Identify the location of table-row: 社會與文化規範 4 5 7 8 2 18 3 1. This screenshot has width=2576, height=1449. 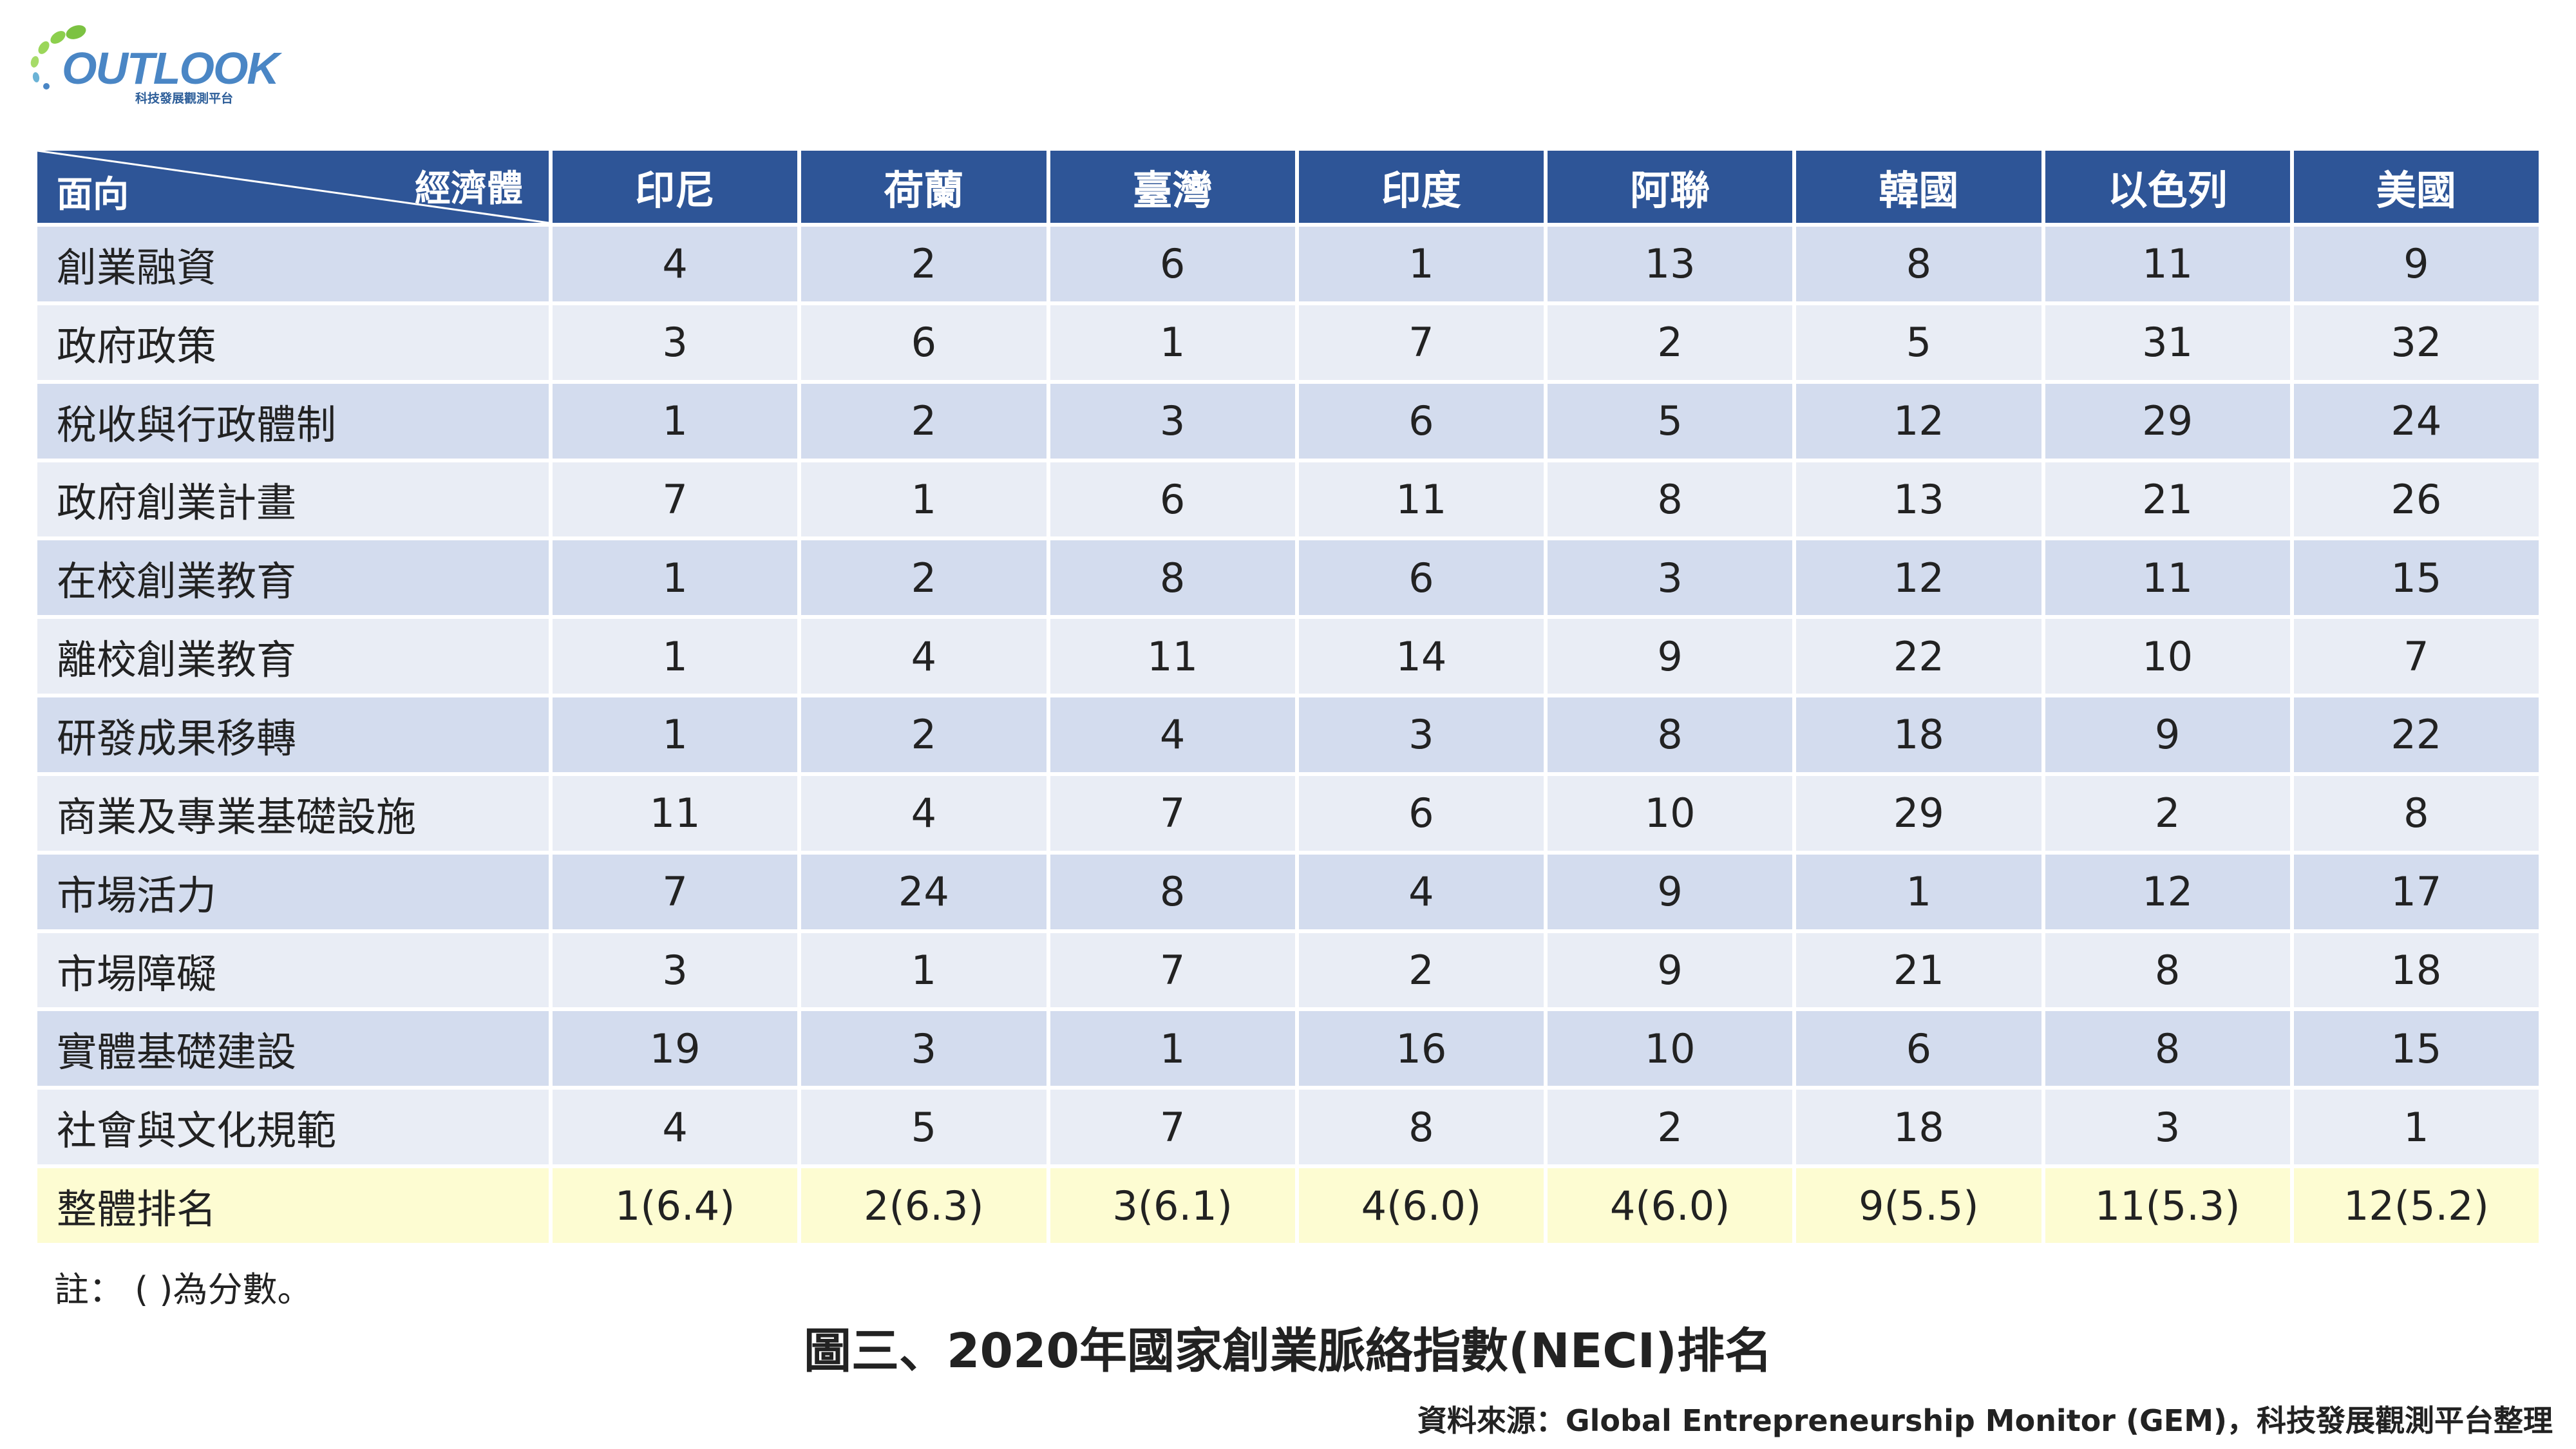
(1288, 1127).